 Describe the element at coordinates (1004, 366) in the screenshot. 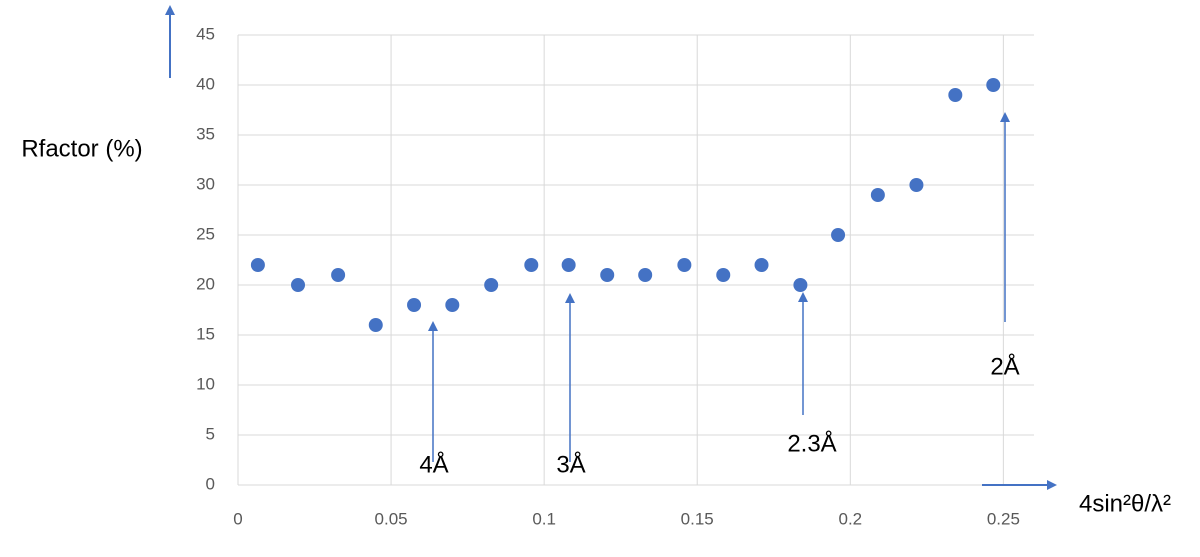

I see `annotation: 2Å` at that location.